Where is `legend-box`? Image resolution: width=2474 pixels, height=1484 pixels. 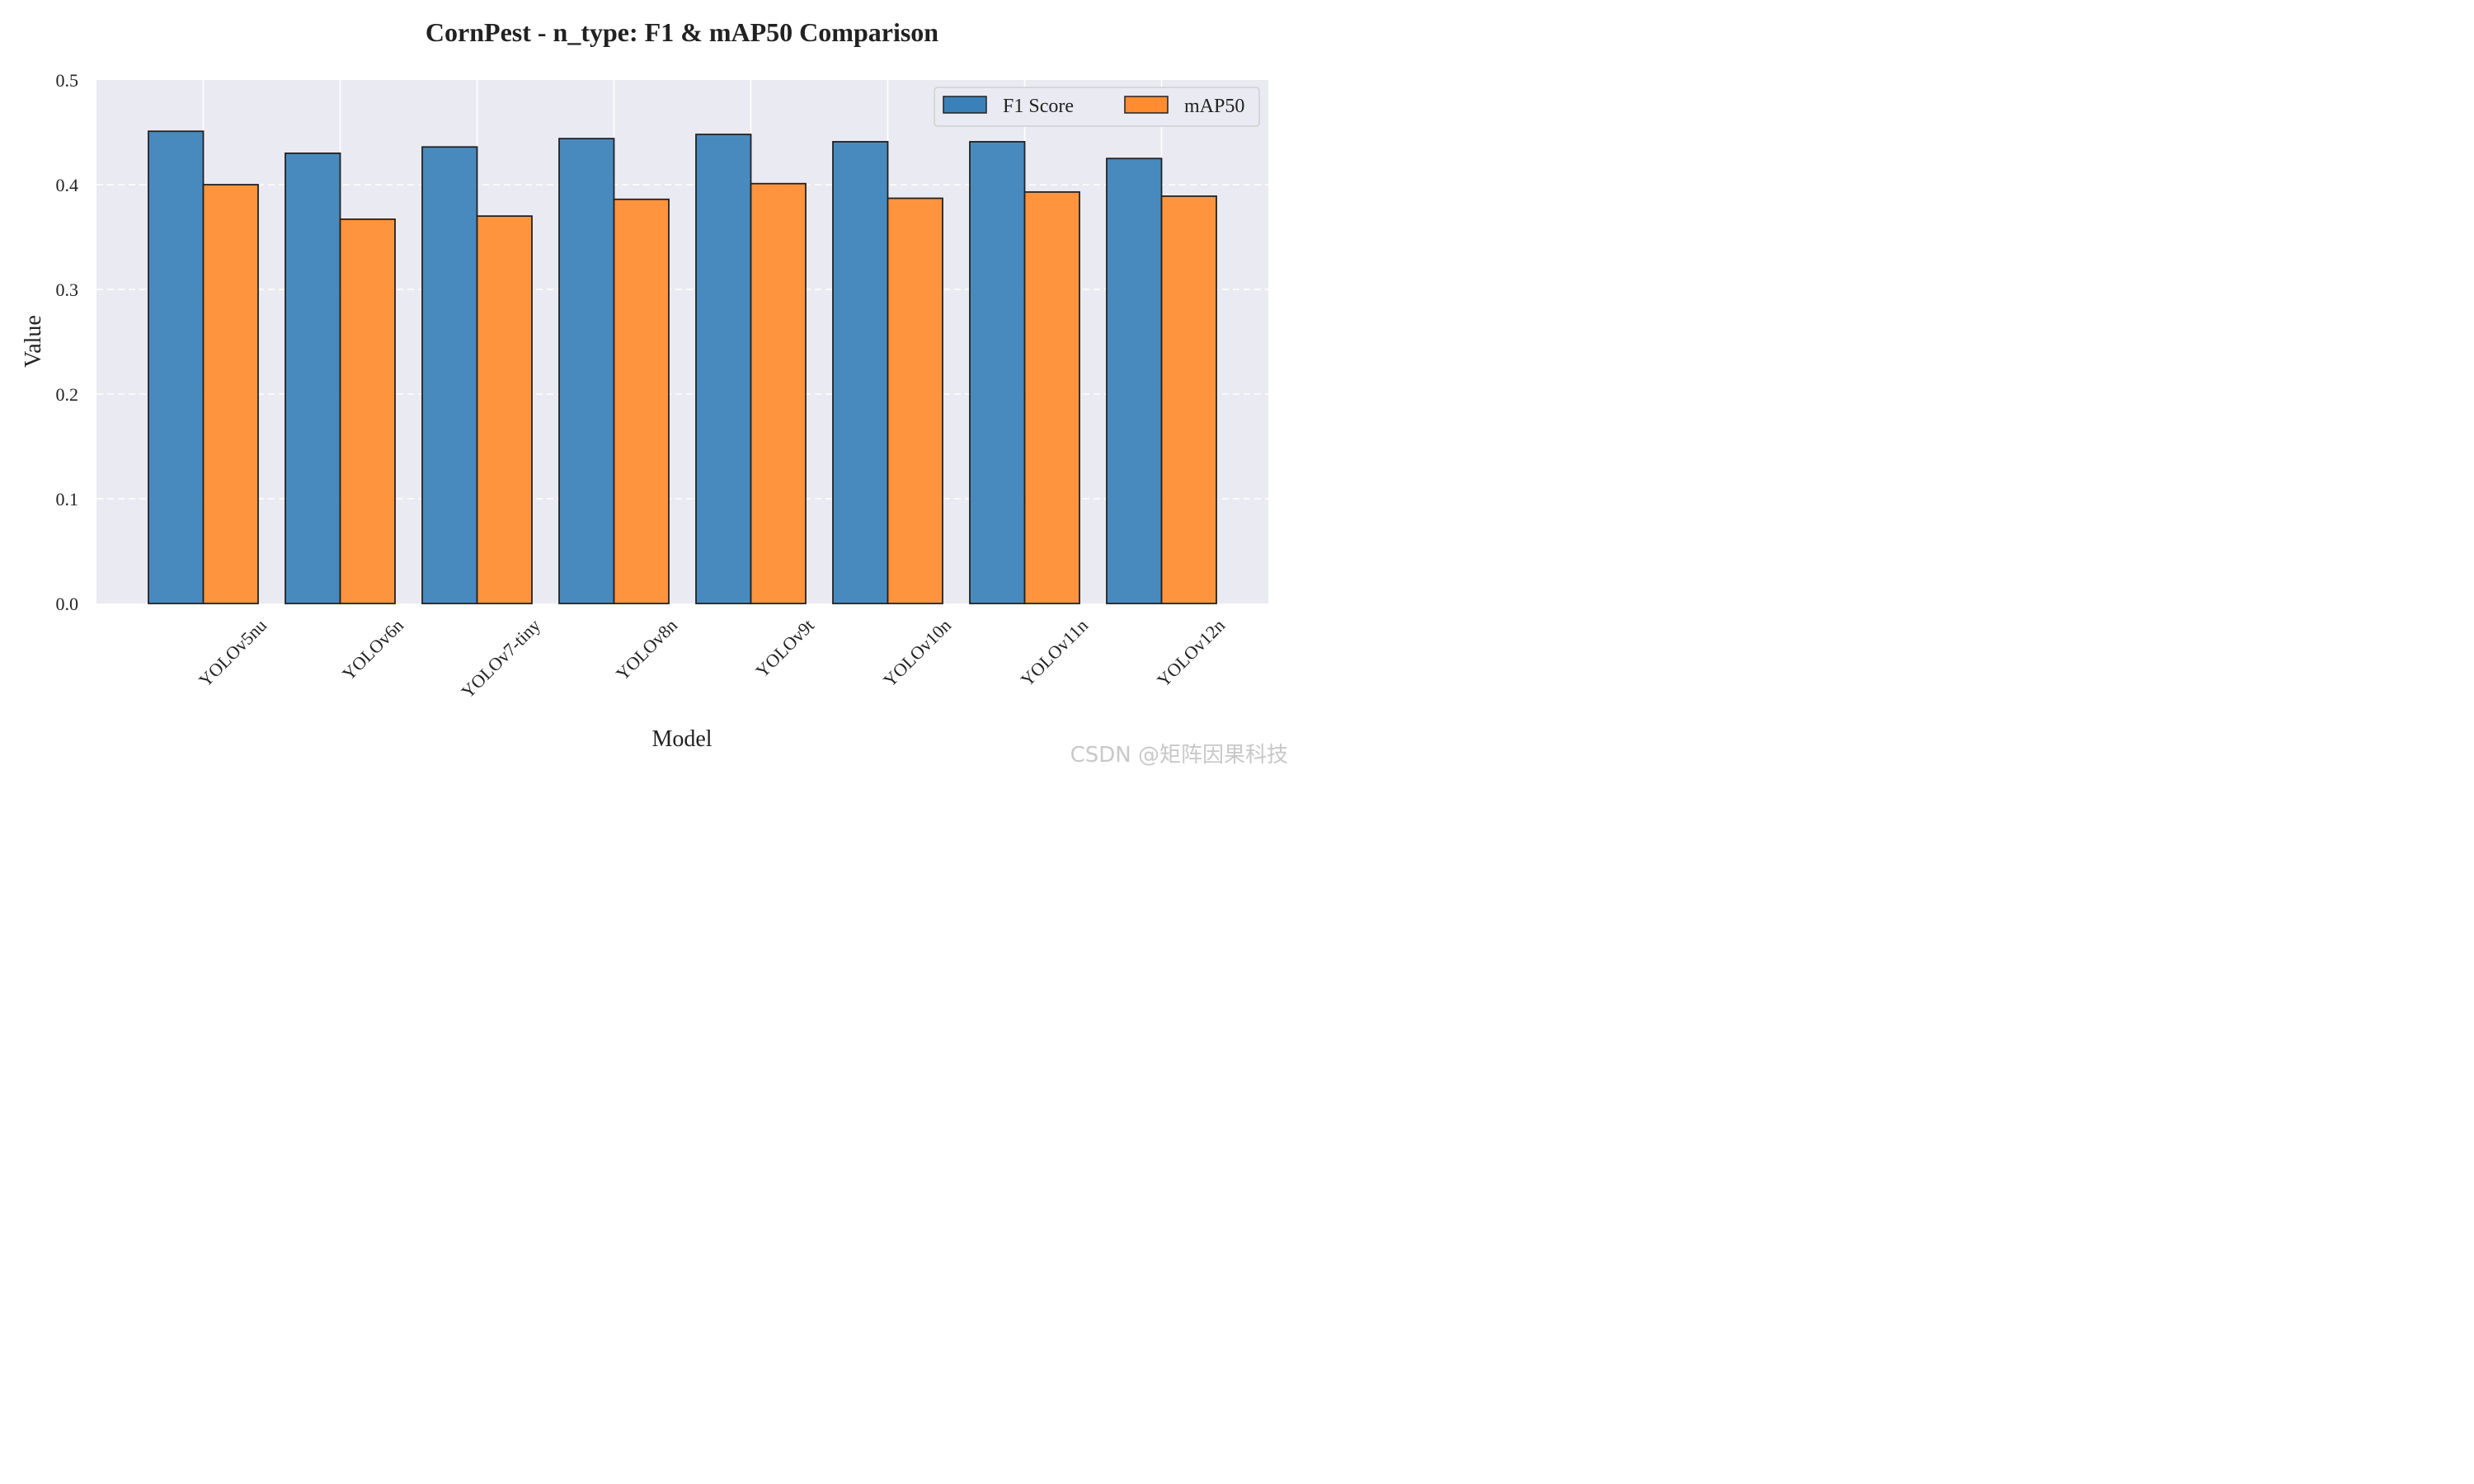 legend-box is located at coordinates (1097, 107).